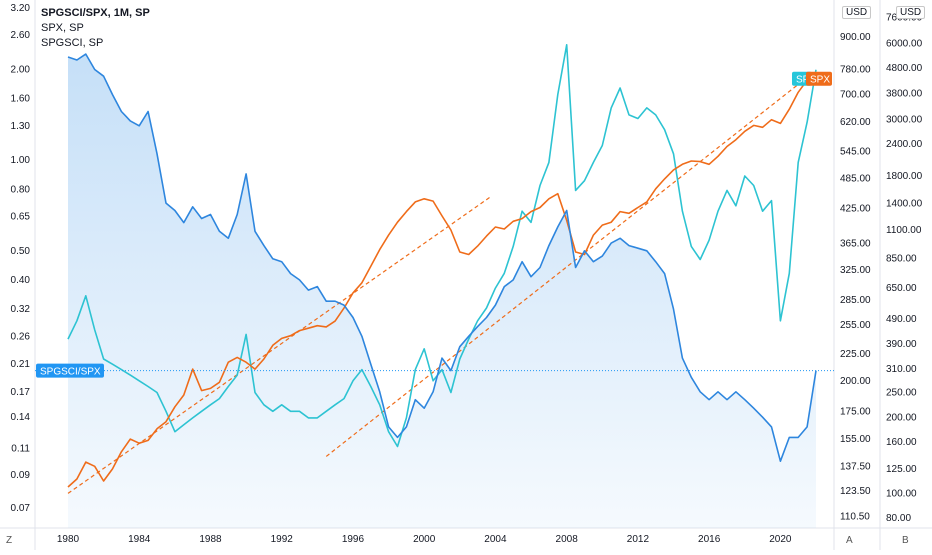  Describe the element at coordinates (803, 80) in the screenshot. I see `badge-spgsci: SP` at that location.